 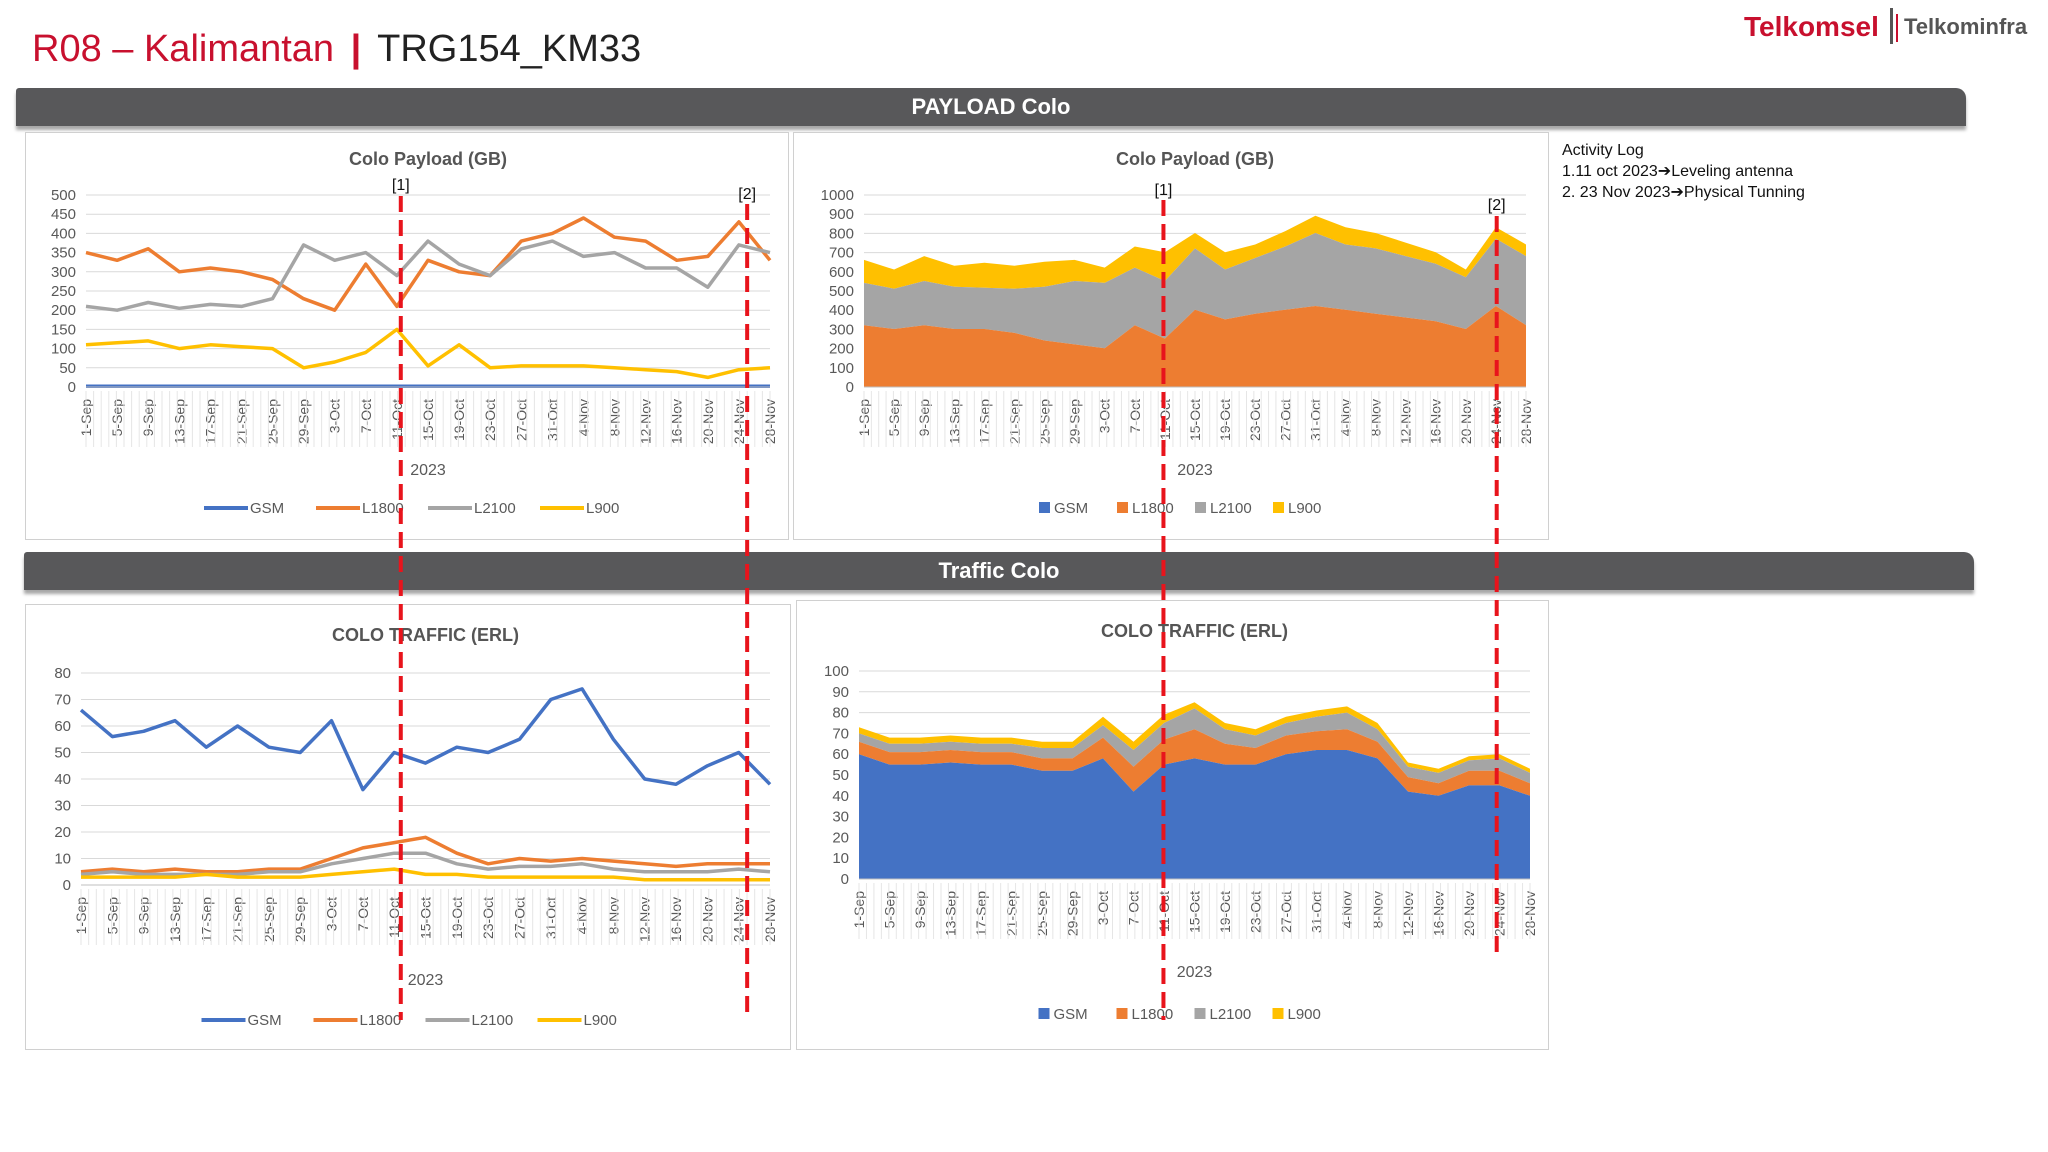 I want to click on x-tick-label: 29-Sep, so click(x=1075, y=421).